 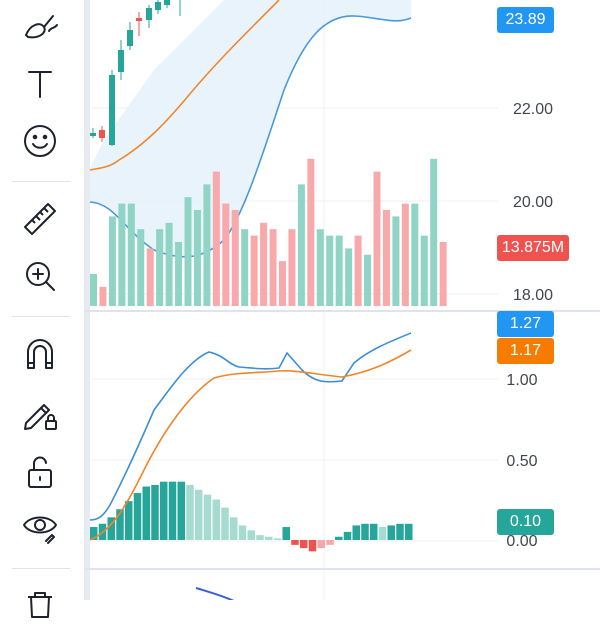 I want to click on volume-bars, so click(x=268, y=232).